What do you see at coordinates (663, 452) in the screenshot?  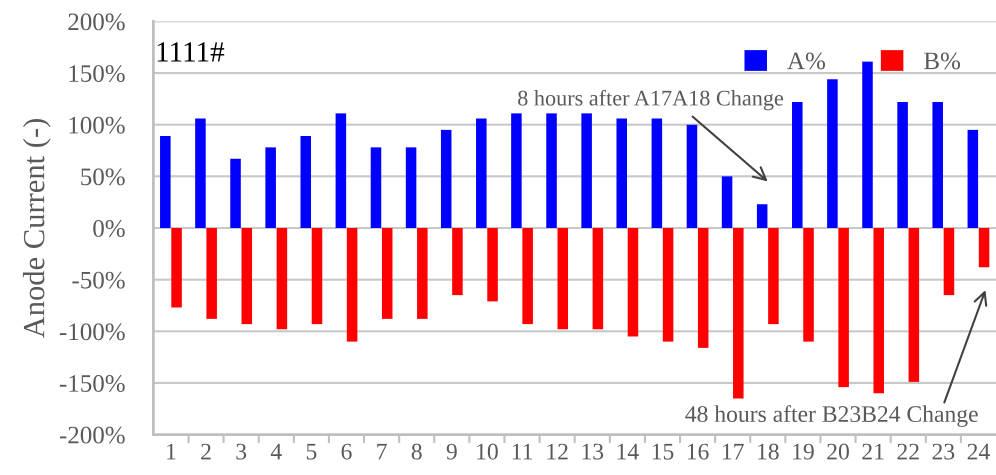 I see `x-tick-label: 15` at bounding box center [663, 452].